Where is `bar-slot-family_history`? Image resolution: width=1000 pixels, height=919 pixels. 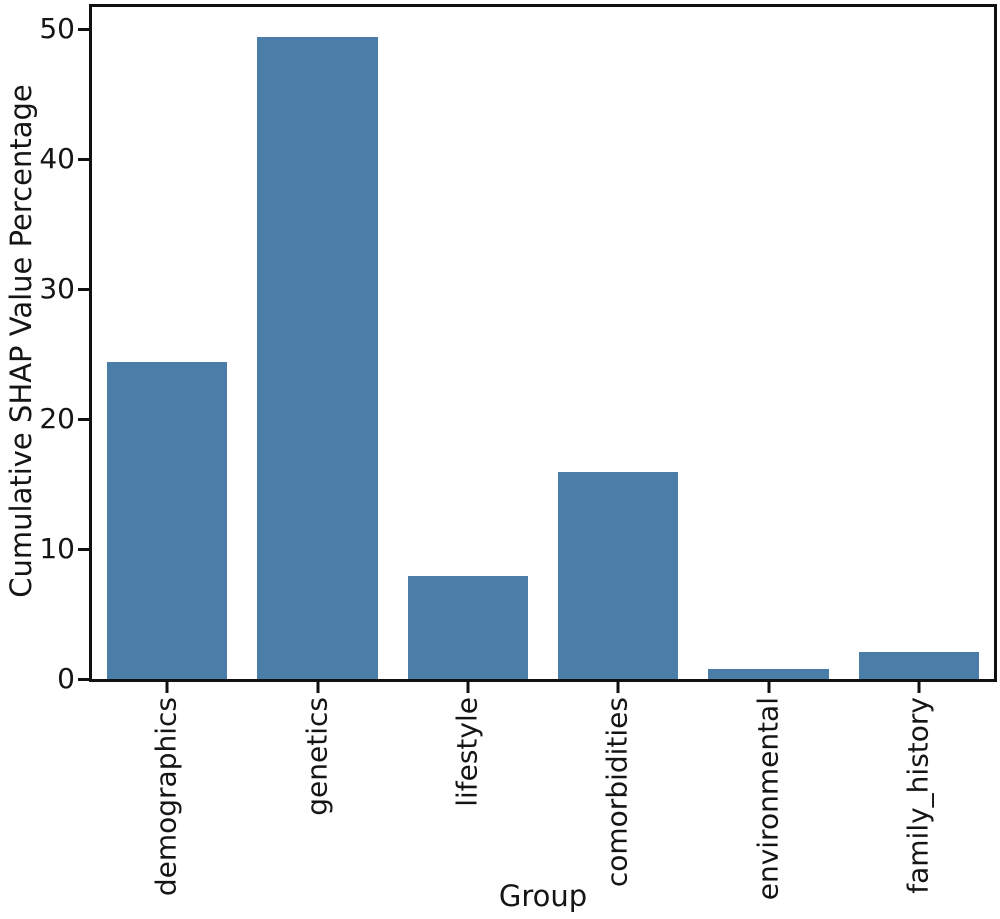 bar-slot-family_history is located at coordinates (919, 343).